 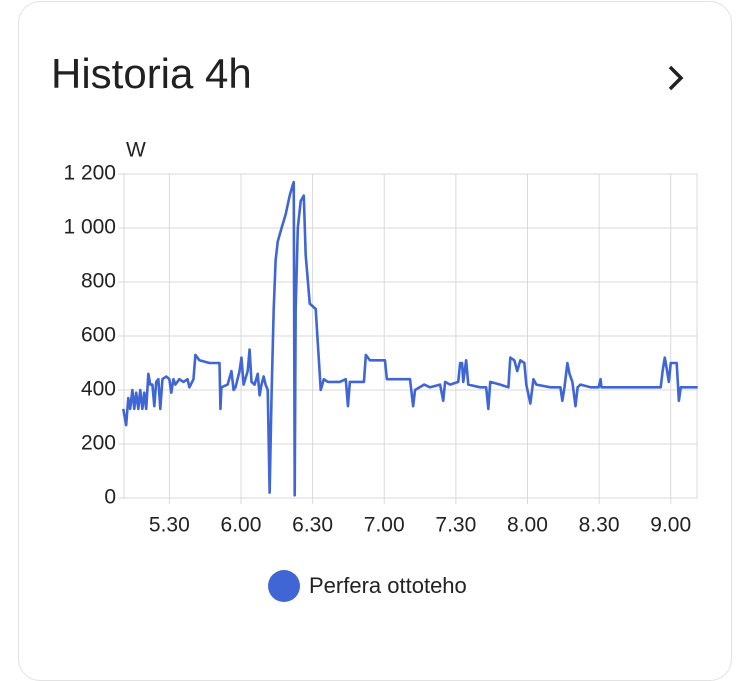 What do you see at coordinates (98, 443) in the screenshot?
I see `y-tick-label: 200` at bounding box center [98, 443].